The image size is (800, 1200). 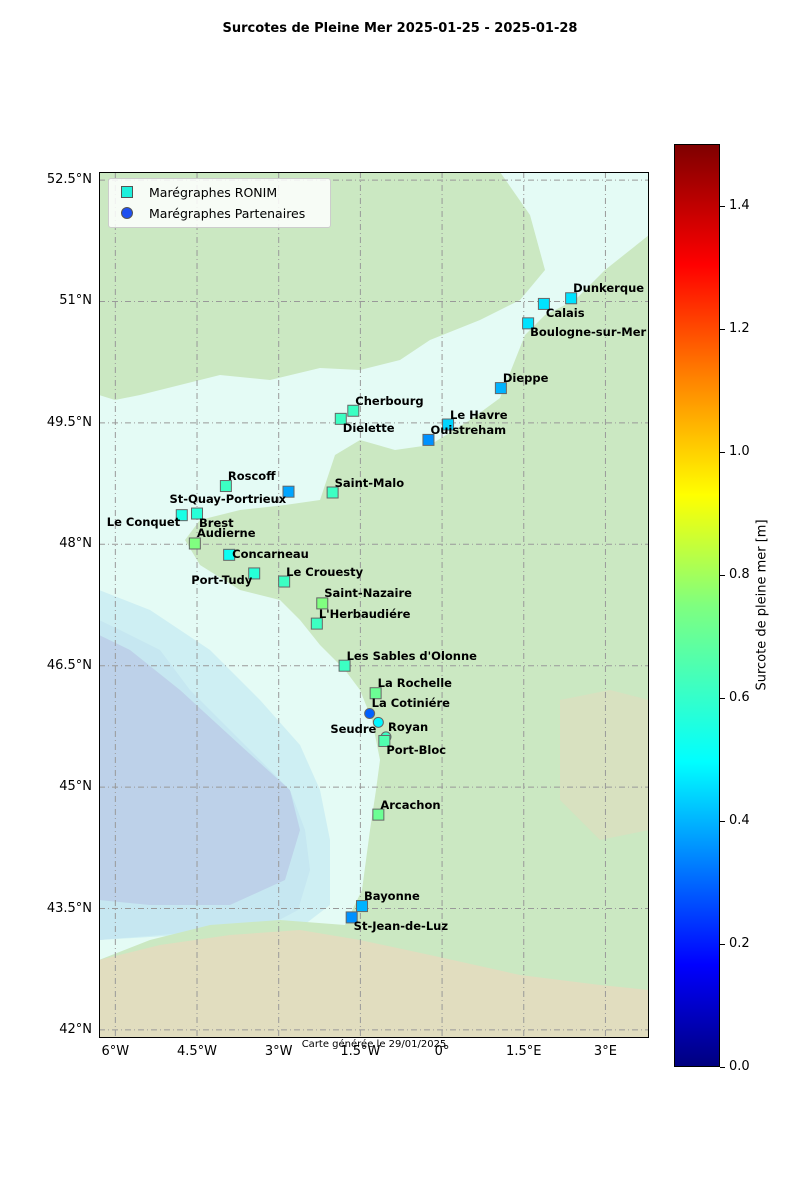 What do you see at coordinates (739, 697) in the screenshot?
I see `colorbar-tick-label: 0.6` at bounding box center [739, 697].